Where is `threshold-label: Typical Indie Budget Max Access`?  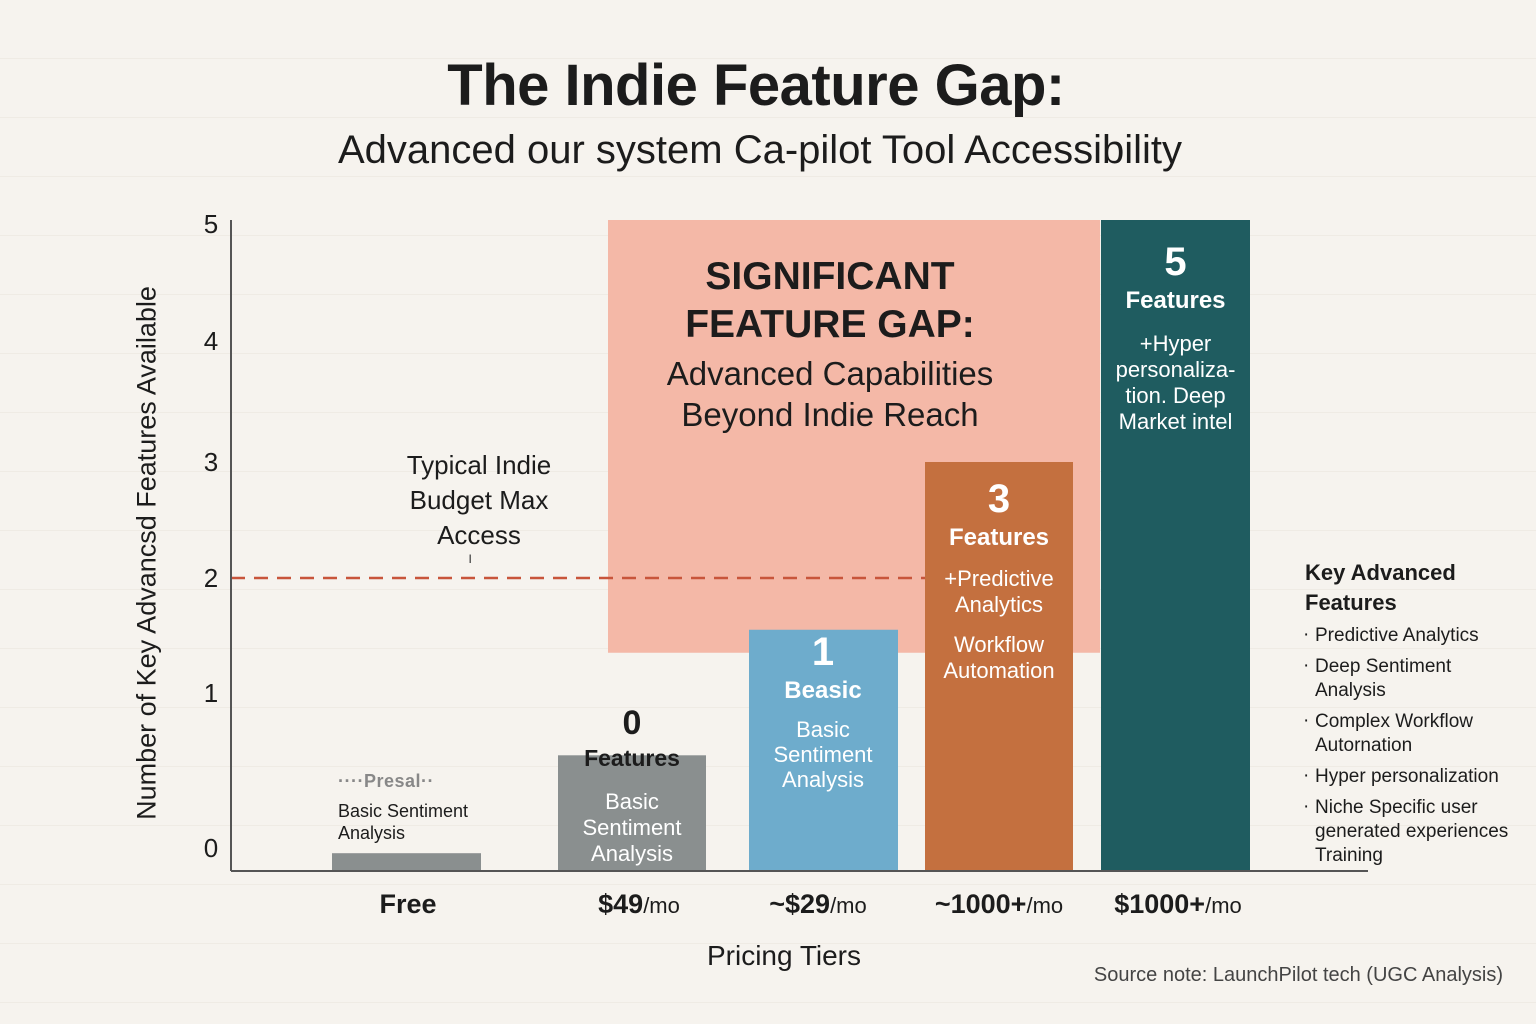 threshold-label: Typical Indie Budget Max Access is located at coordinates (479, 500).